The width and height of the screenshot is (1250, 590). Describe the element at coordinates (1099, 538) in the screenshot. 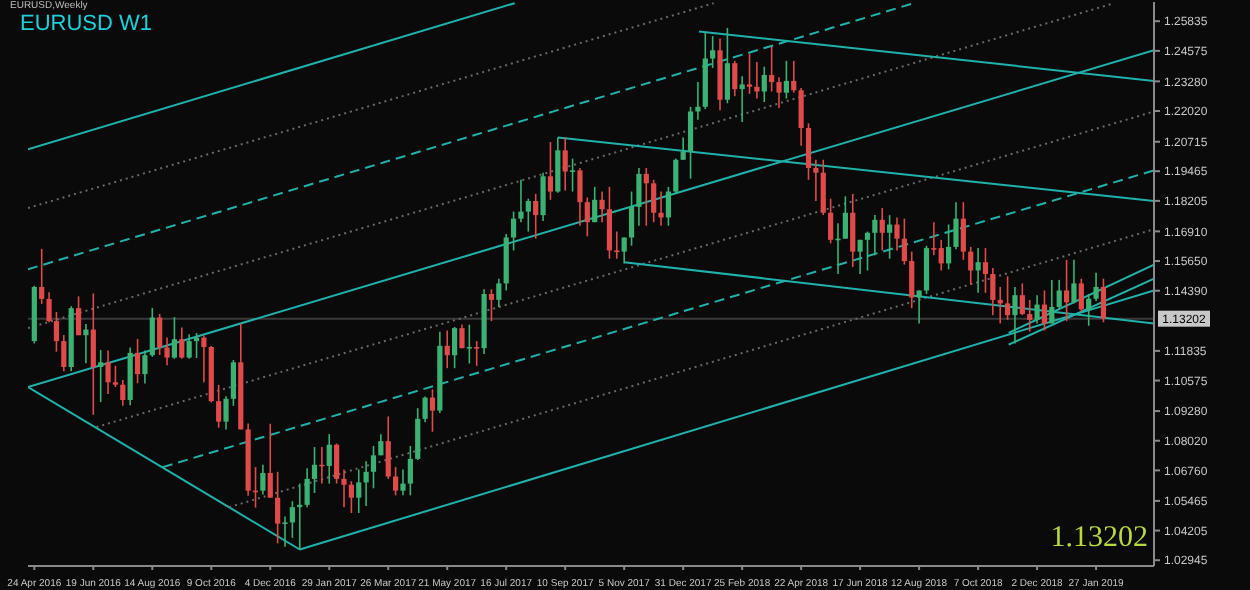

I see `text: 1.13202` at that location.